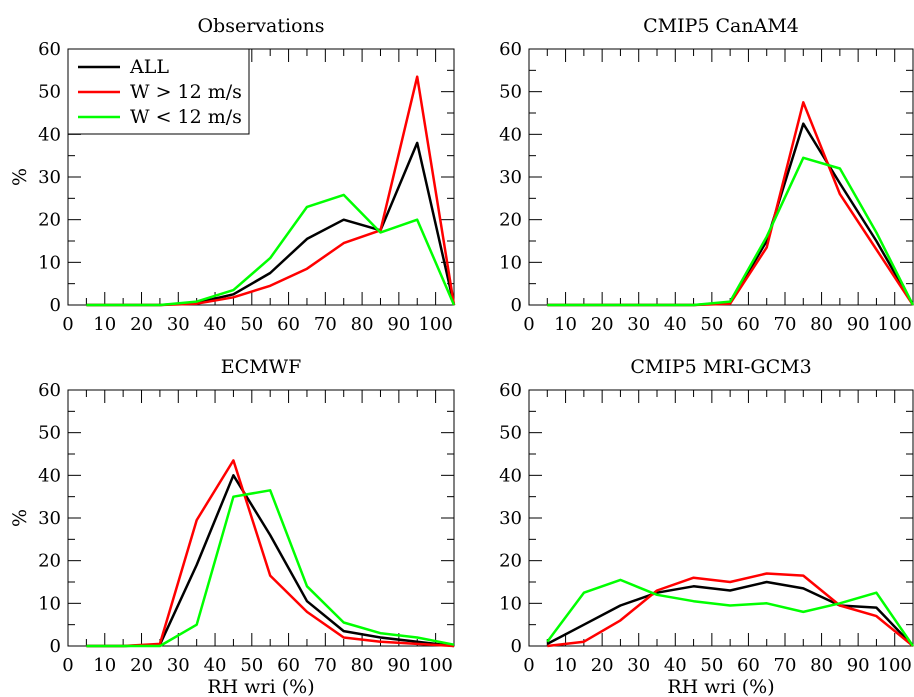  Describe the element at coordinates (720, 367) in the screenshot. I see `panel-title: CMIP5 MRI-GCM3` at that location.